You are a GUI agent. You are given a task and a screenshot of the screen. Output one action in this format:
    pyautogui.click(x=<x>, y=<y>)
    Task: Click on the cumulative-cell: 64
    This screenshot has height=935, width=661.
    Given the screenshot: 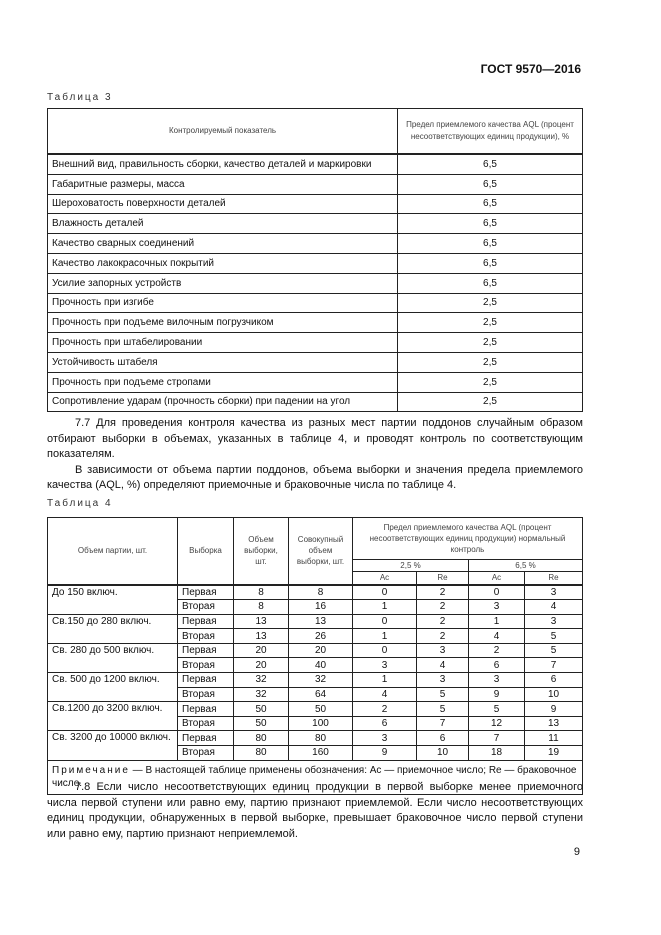 What is the action you would take?
    pyautogui.click(x=320, y=694)
    